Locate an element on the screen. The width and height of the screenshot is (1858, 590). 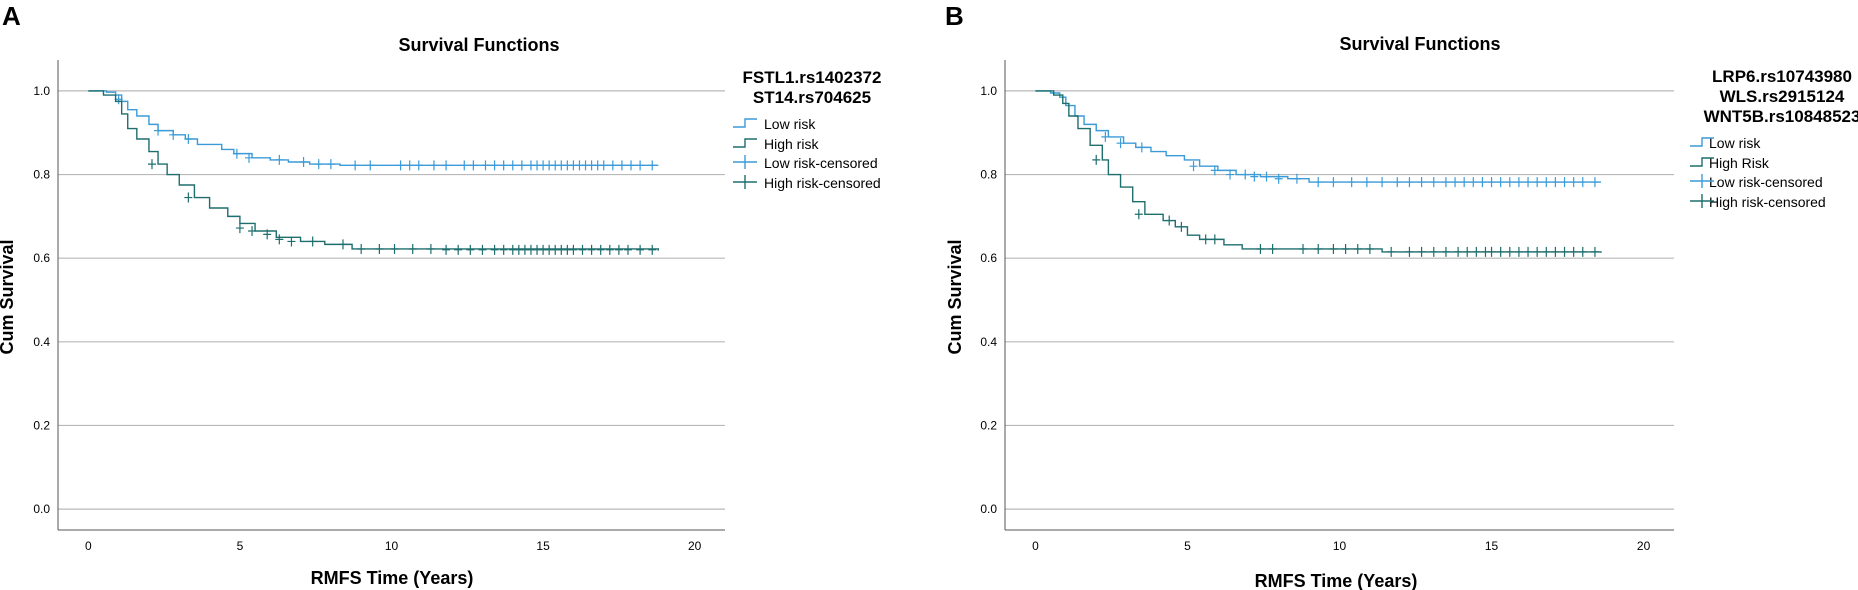
panel-a-legend-step-symbol is located at coordinates (745, 123).